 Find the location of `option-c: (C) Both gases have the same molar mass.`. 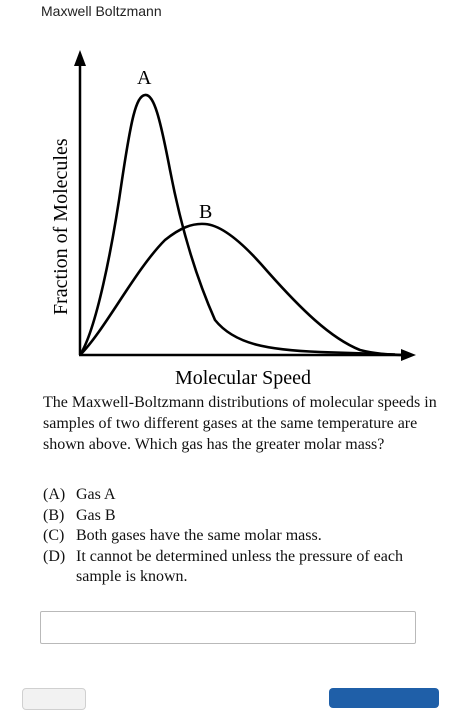

option-c: (C) Both gases have the same molar mass. is located at coordinates (240, 536).